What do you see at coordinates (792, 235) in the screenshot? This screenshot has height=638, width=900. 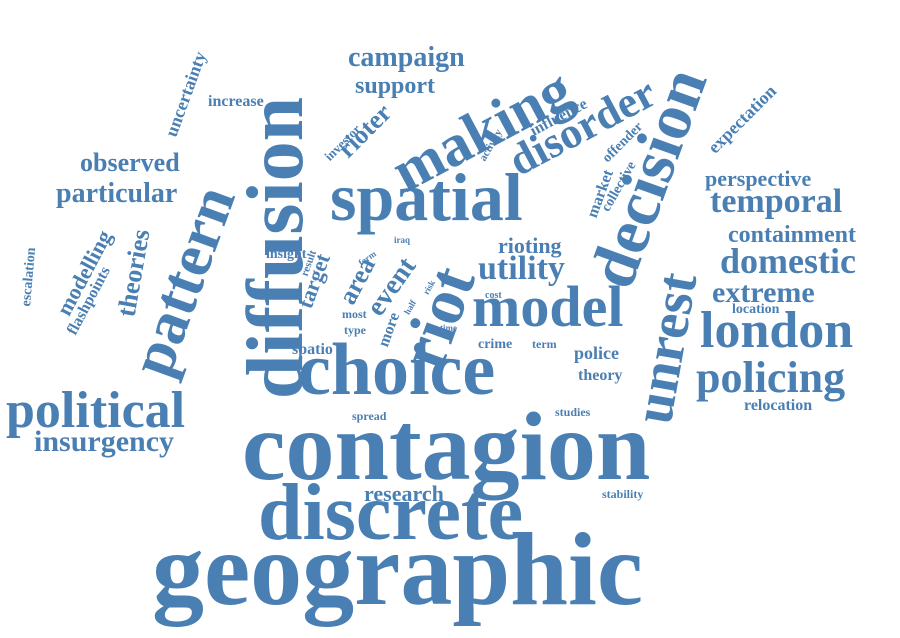 I see `word-containment: containment` at bounding box center [792, 235].